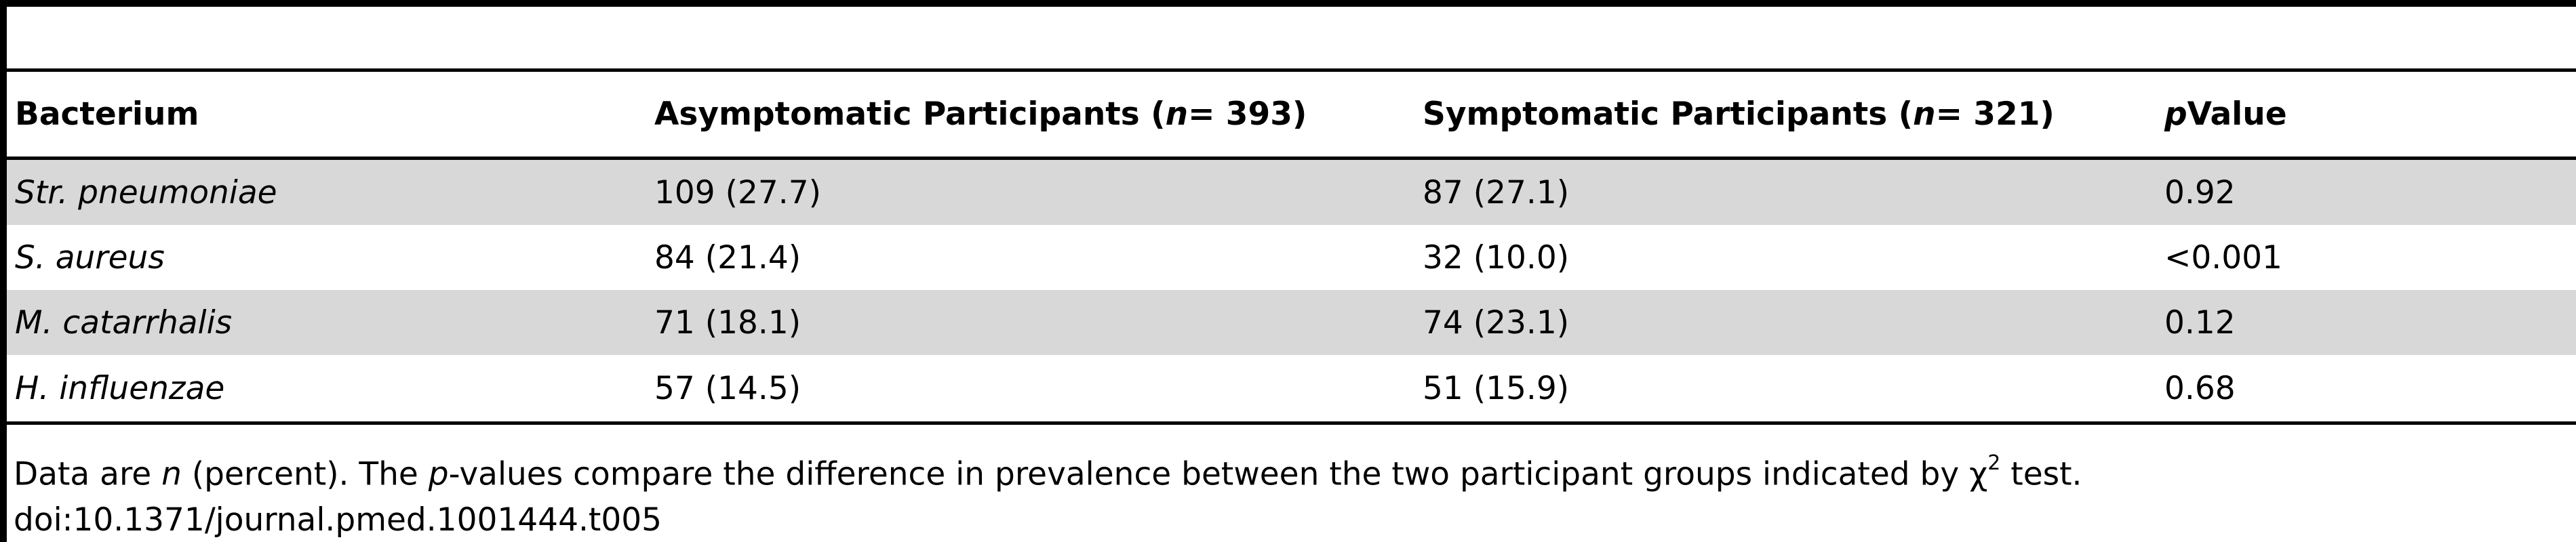 The width and height of the screenshot is (2576, 542). I want to click on cell-asymptomatic: 57 (14.5), so click(727, 388).